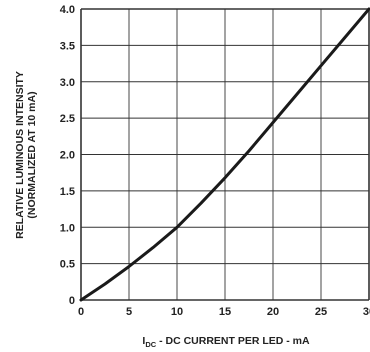 The image size is (370, 352). I want to click on x-tick-label: 30, so click(366, 312).